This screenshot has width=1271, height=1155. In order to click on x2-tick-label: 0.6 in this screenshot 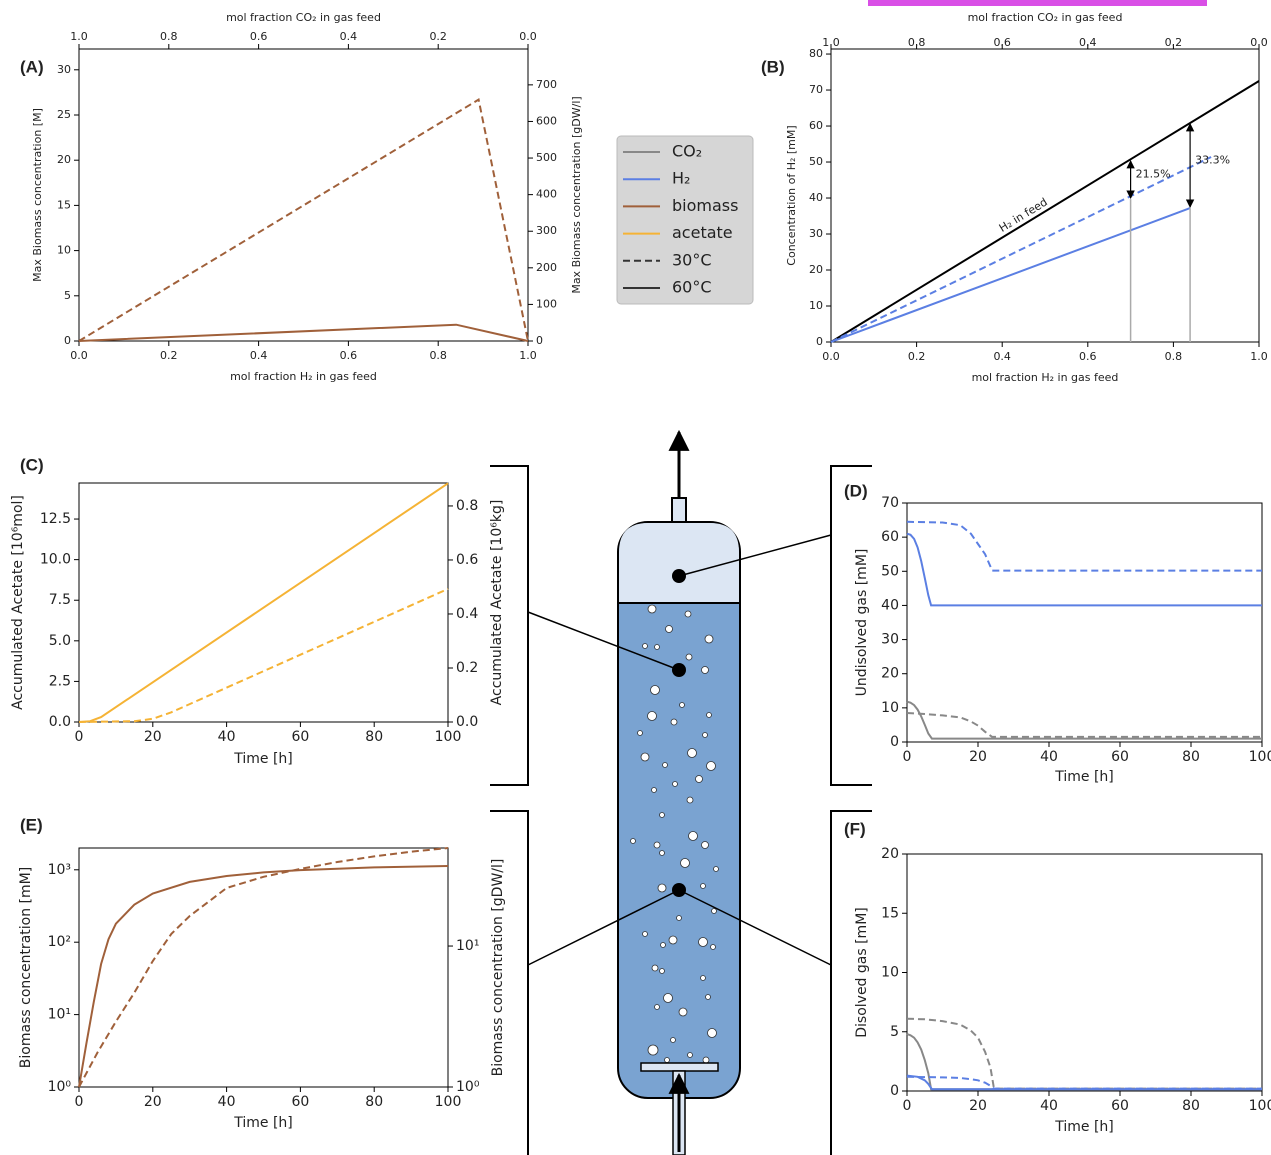, I will do `click(259, 36)`.